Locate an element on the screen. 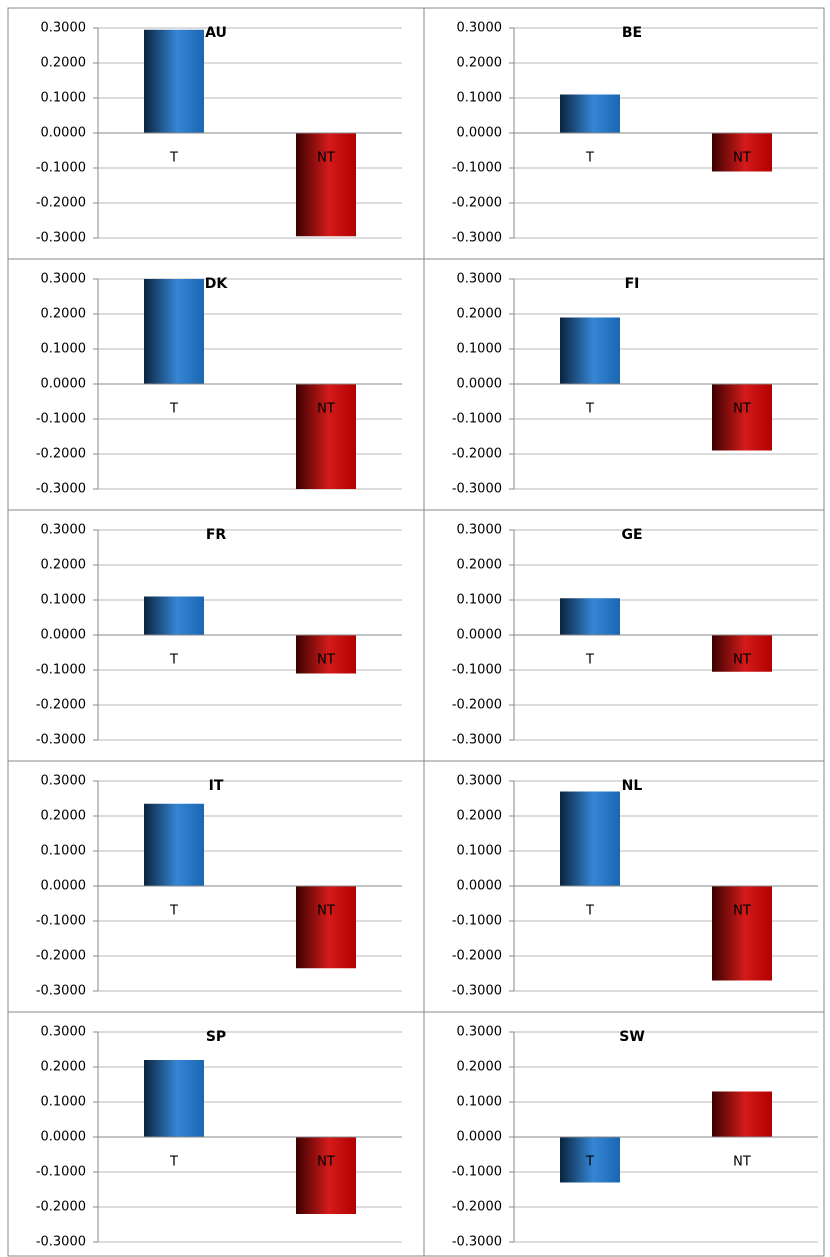 This screenshot has width=830, height=1257. chart-title: GE is located at coordinates (631, 535).